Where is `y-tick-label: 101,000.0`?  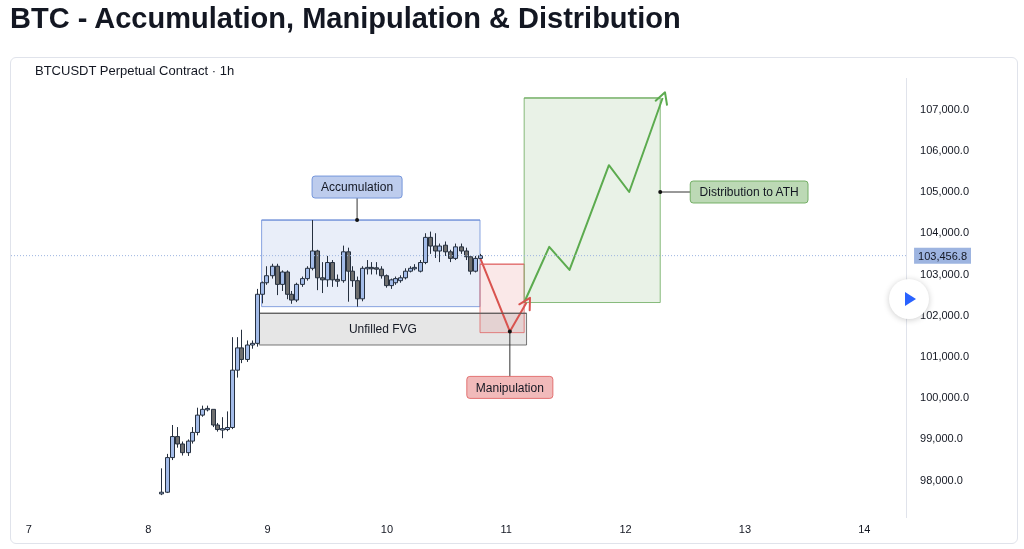
y-tick-label: 101,000.0 is located at coordinates (944, 356).